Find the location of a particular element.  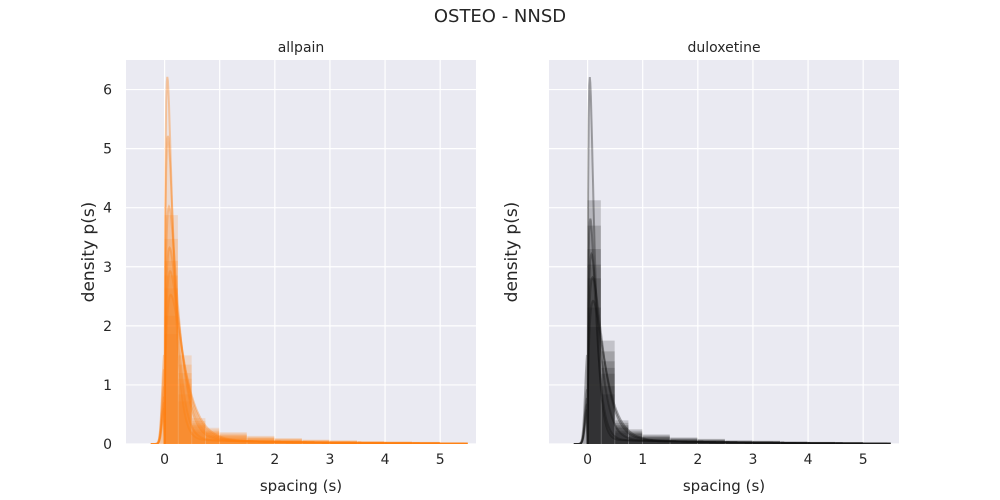

x-axis-label: spacing (s) is located at coordinates (724, 486).